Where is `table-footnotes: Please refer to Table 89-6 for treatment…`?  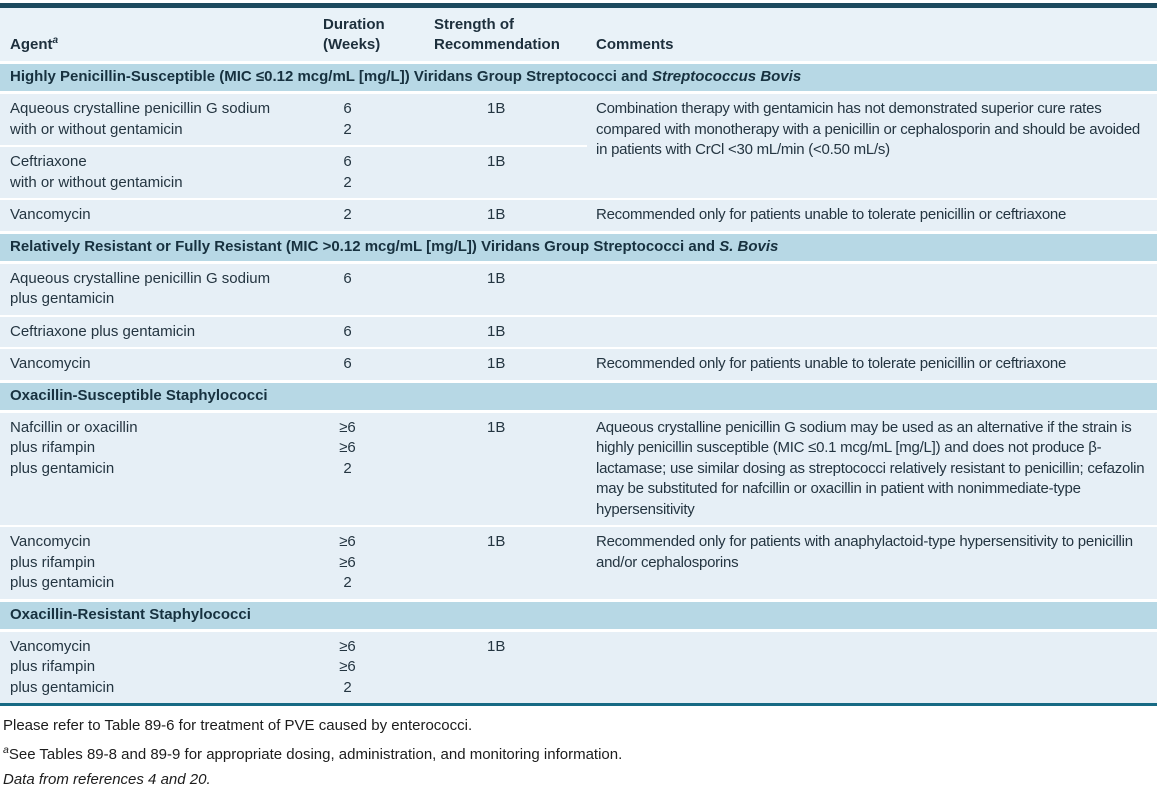 table-footnotes: Please refer to Table 89-6 for treatment… is located at coordinates (578, 752).